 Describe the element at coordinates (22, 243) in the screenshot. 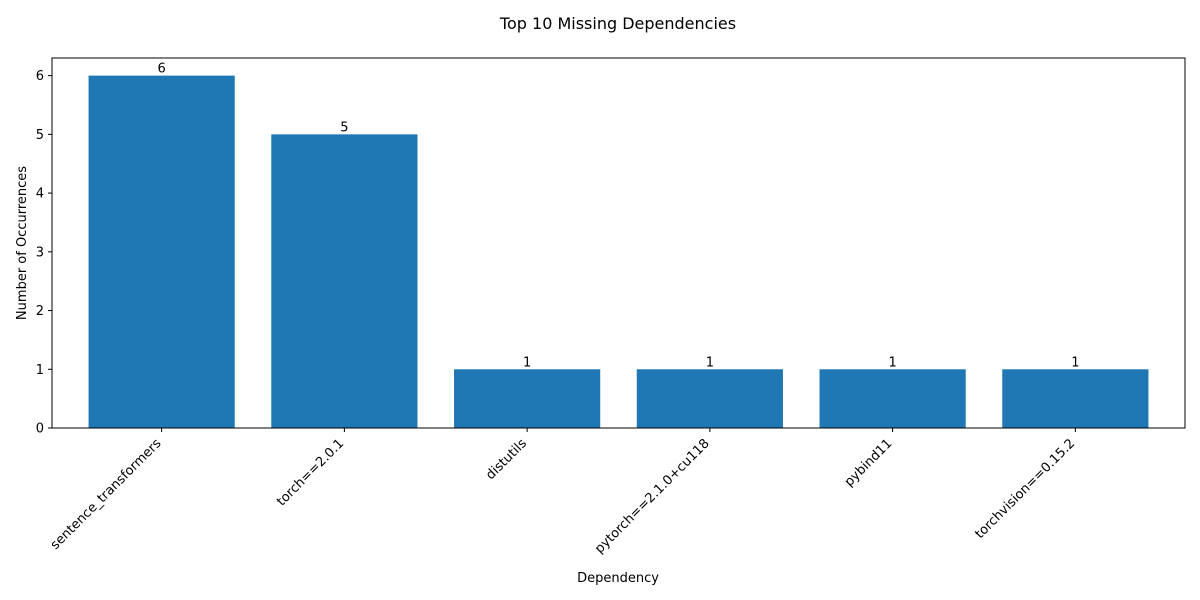

I see `y-axis-label: Number of Occurrences` at that location.